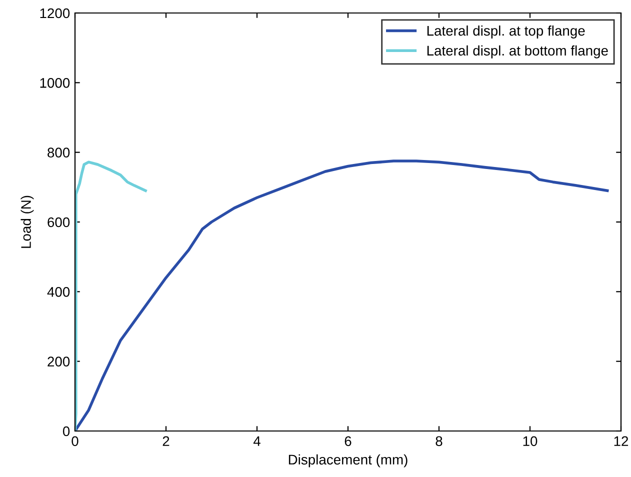 This screenshot has width=631, height=477. I want to click on x-tick-label: 8, so click(439, 441).